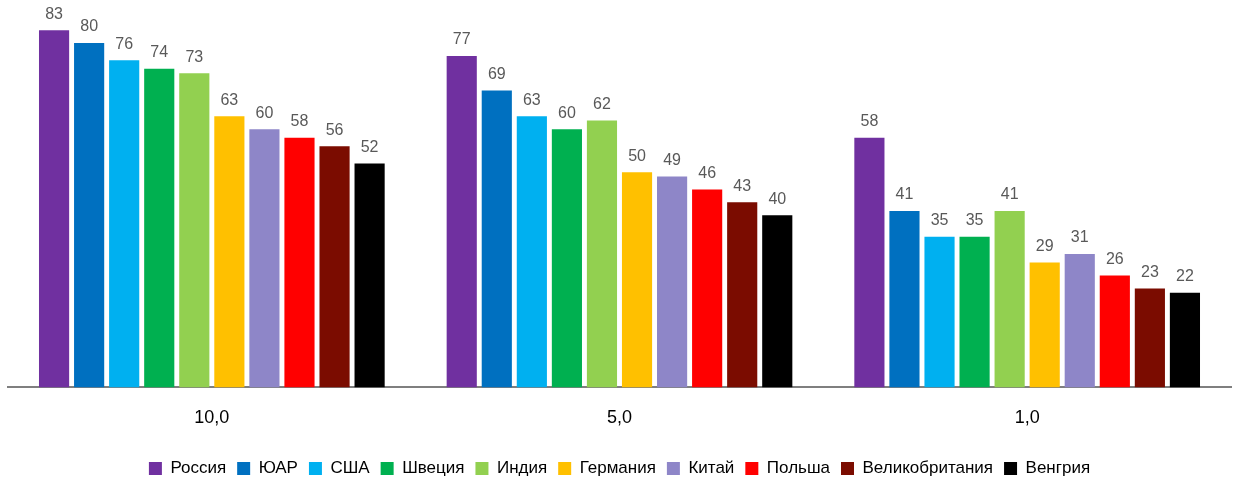 The width and height of the screenshot is (1239, 491). What do you see at coordinates (1114, 258) in the screenshot?
I see `data-label: 26` at bounding box center [1114, 258].